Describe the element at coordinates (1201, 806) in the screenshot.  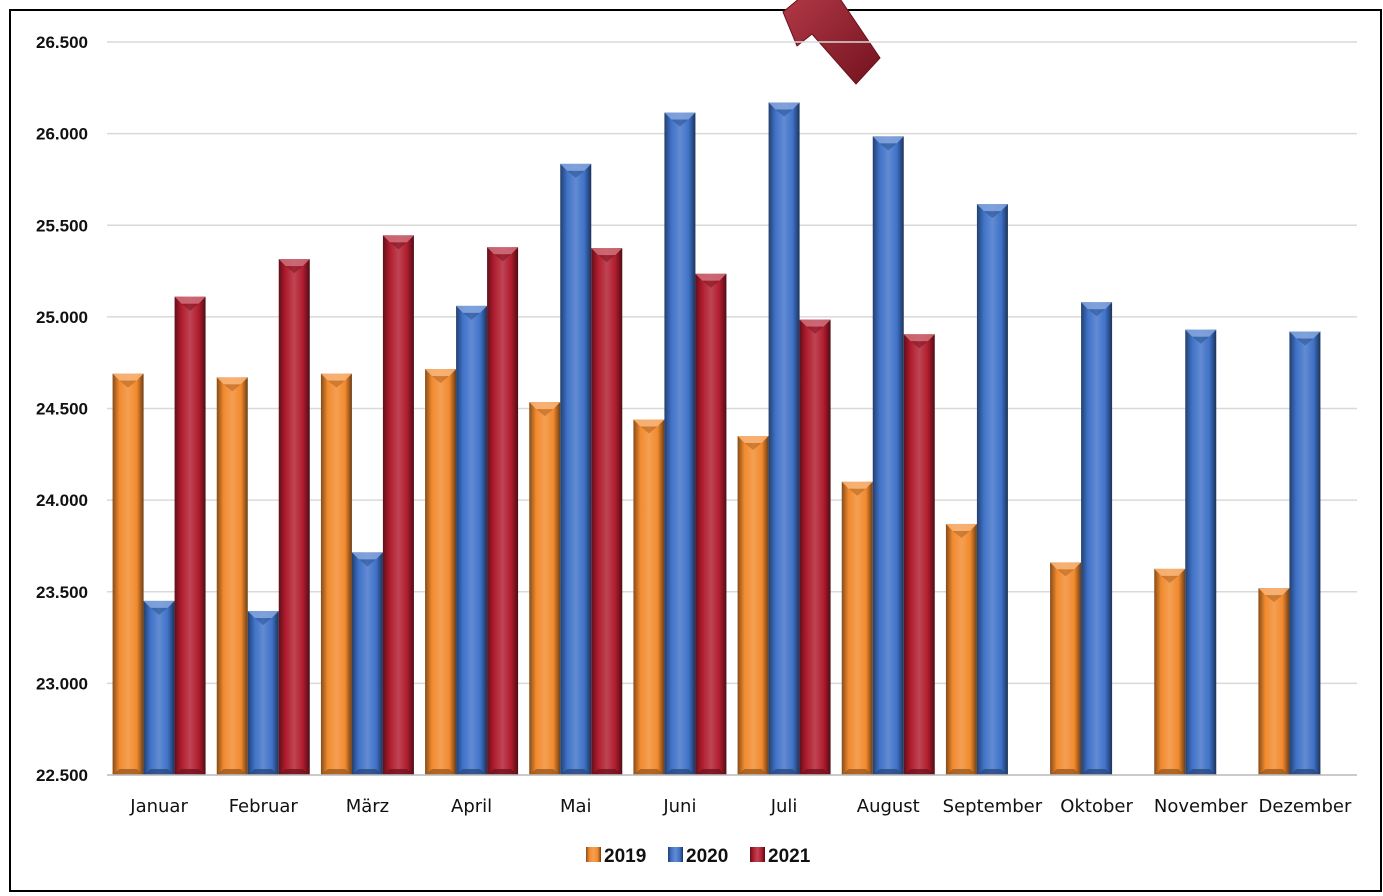
I see `x-tick-label: November` at that location.